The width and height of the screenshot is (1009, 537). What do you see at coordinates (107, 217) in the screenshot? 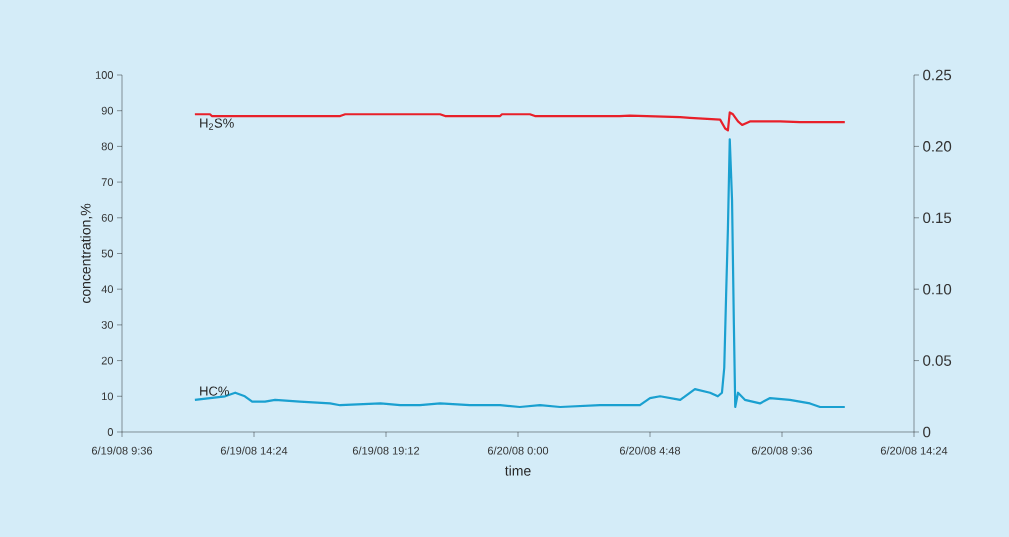
I see `y-tick-label: 60` at bounding box center [107, 217].